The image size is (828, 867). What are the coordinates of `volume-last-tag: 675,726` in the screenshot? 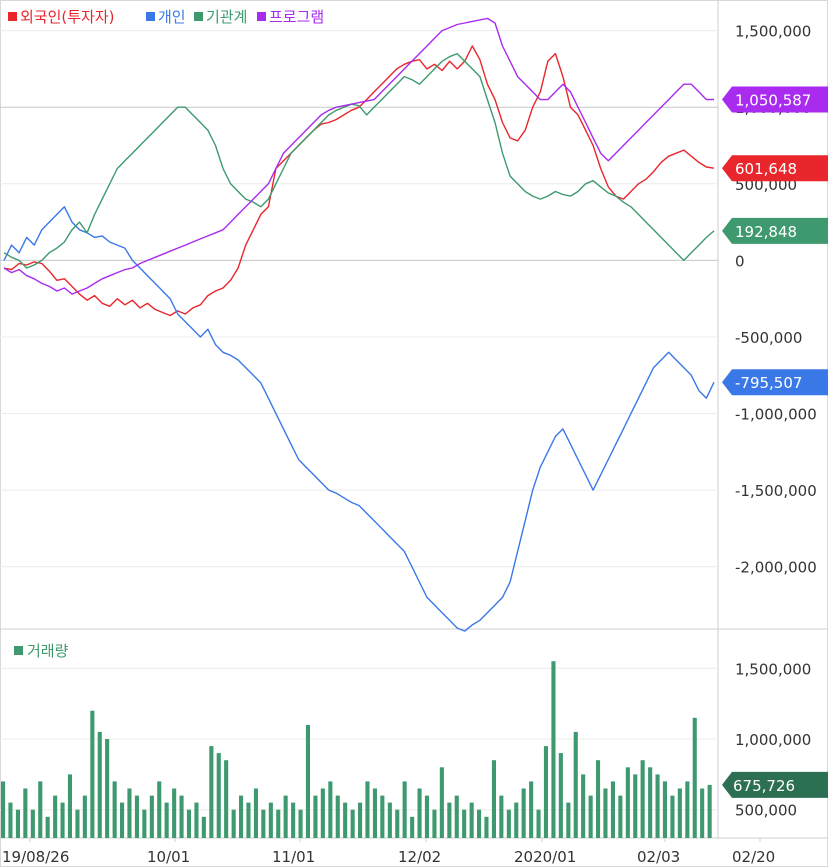 It's located at (775, 784).